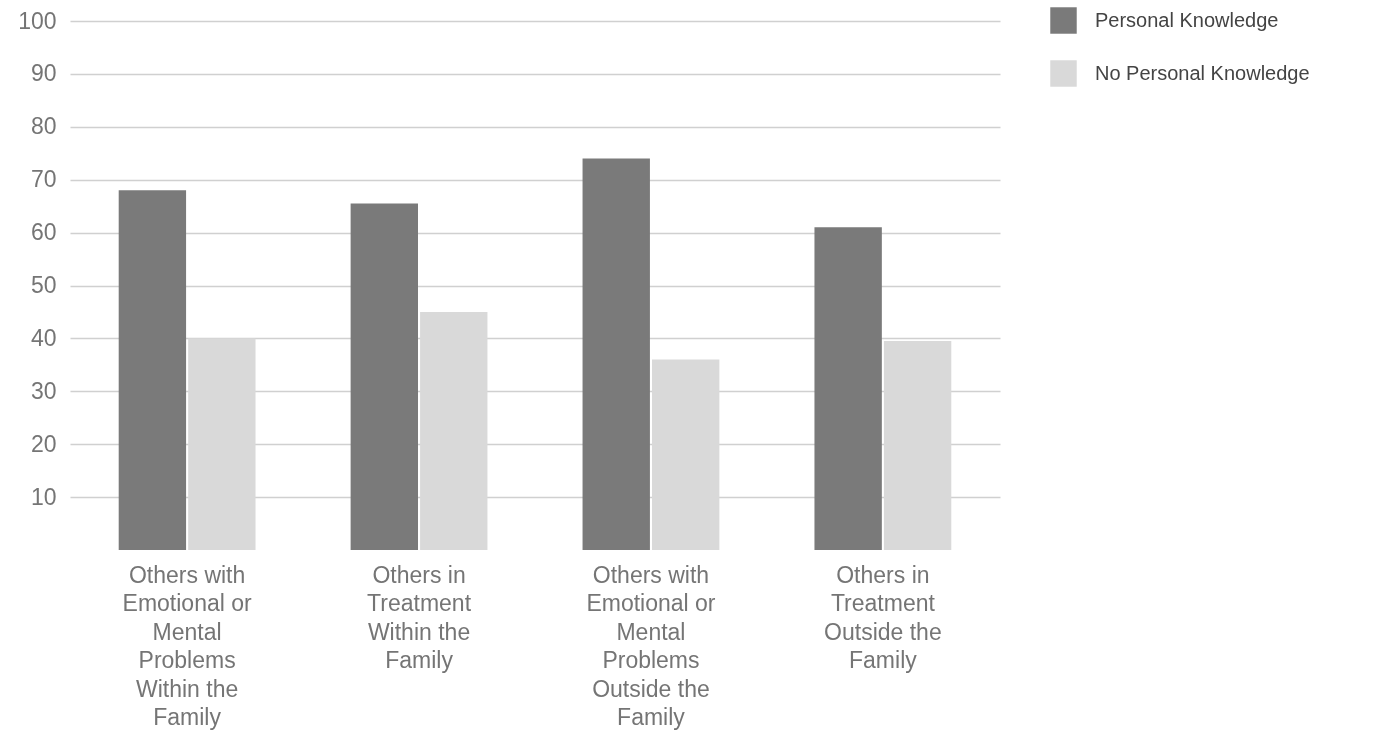  What do you see at coordinates (883, 617) in the screenshot?
I see `x-tick-label: Others in Treatment Outside the Family` at bounding box center [883, 617].